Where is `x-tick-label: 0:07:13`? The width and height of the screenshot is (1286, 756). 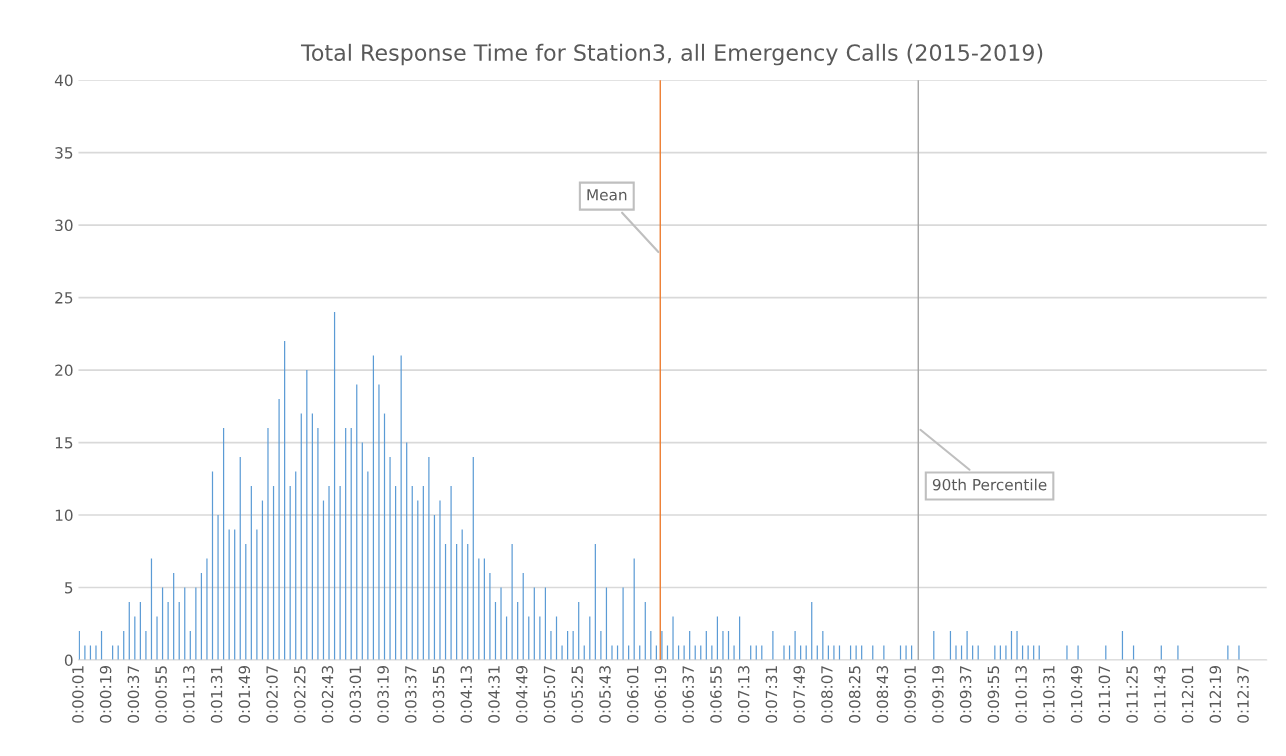
x-tick-label: 0:07:13 is located at coordinates (743, 694).